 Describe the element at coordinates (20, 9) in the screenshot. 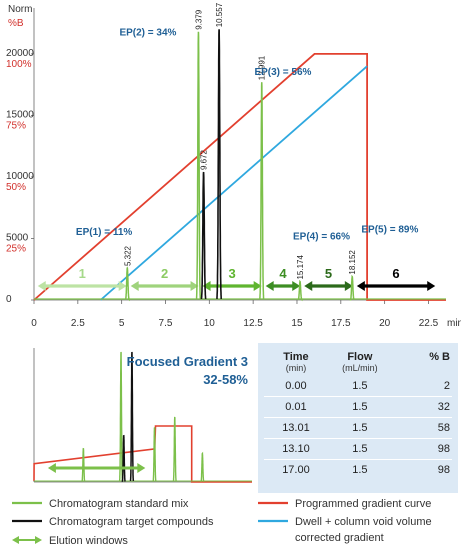

I see `y-axis-left-label: Norm` at that location.